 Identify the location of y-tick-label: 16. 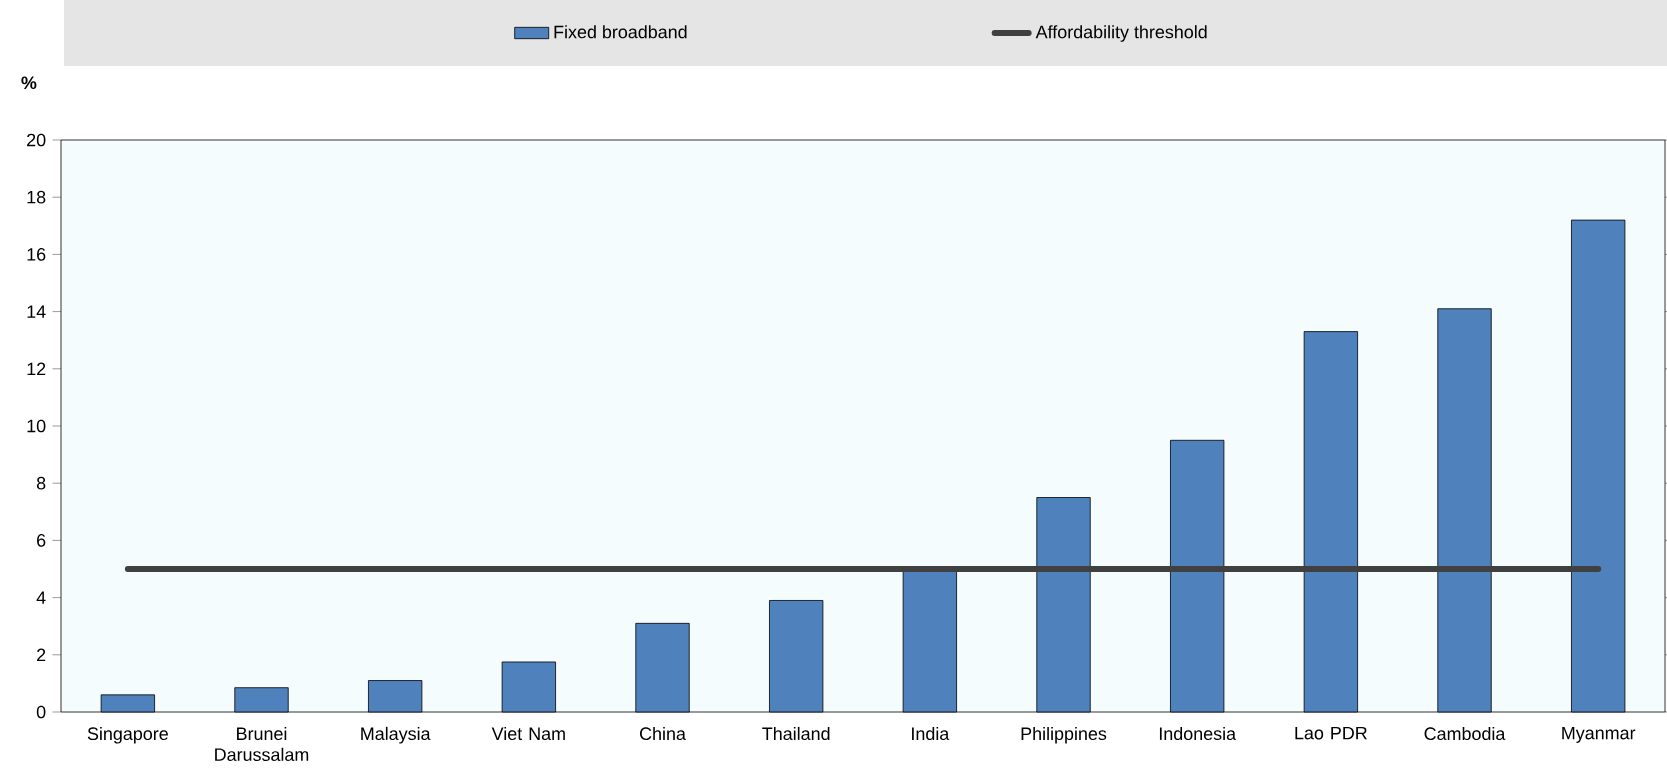
(36, 254).